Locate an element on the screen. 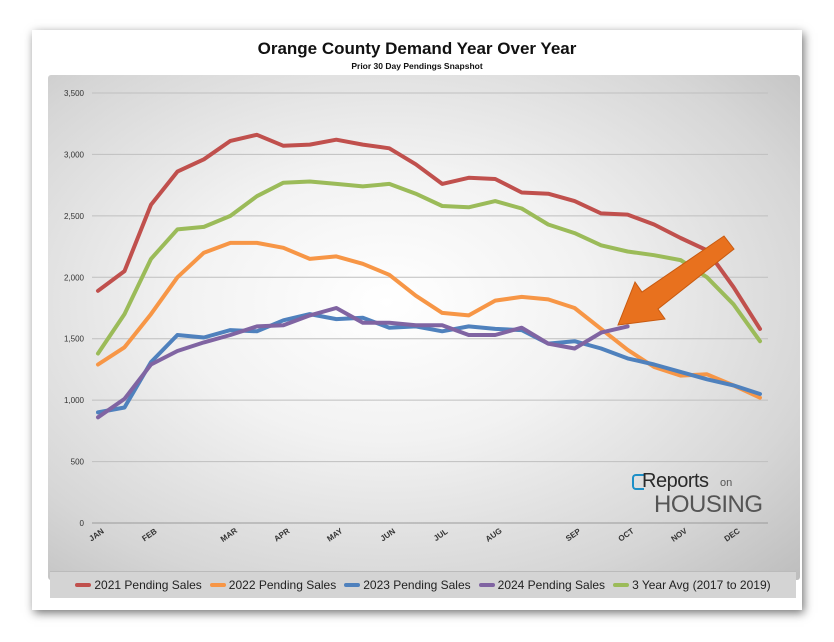 The height and width of the screenshot is (642, 834). legend-item: 2024 Pending Sales is located at coordinates (542, 585).